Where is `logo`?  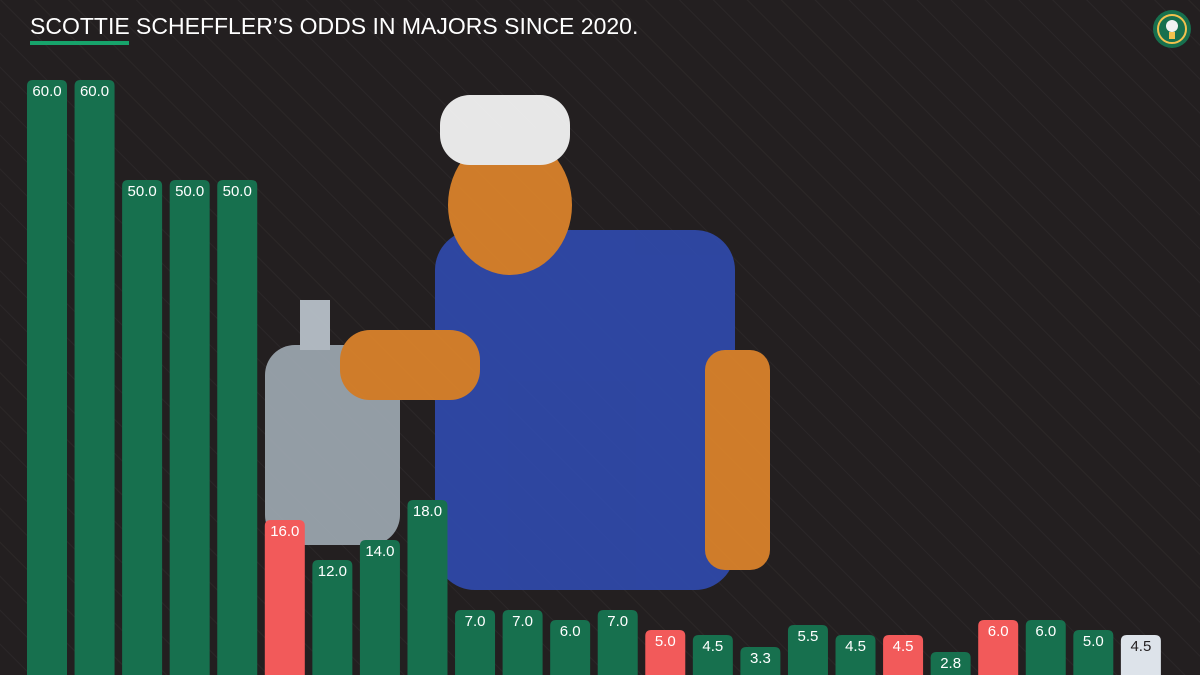 logo is located at coordinates (1172, 29).